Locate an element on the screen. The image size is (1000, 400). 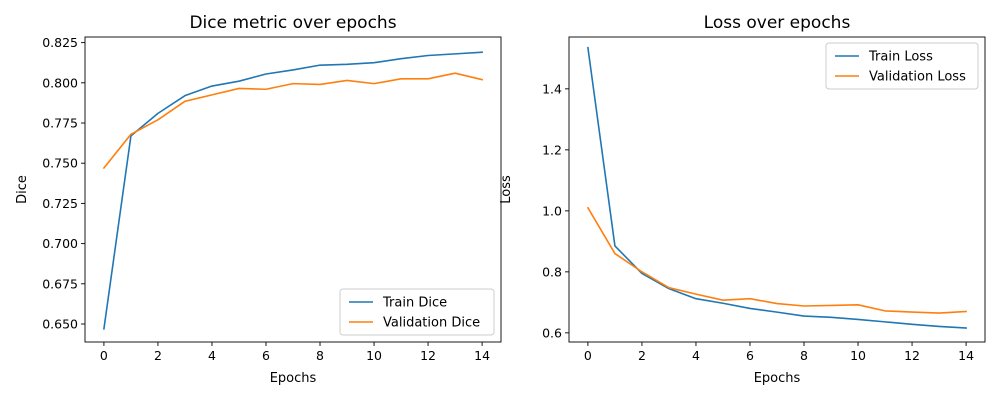
y-tick-label: 0.675 is located at coordinates (60, 283).